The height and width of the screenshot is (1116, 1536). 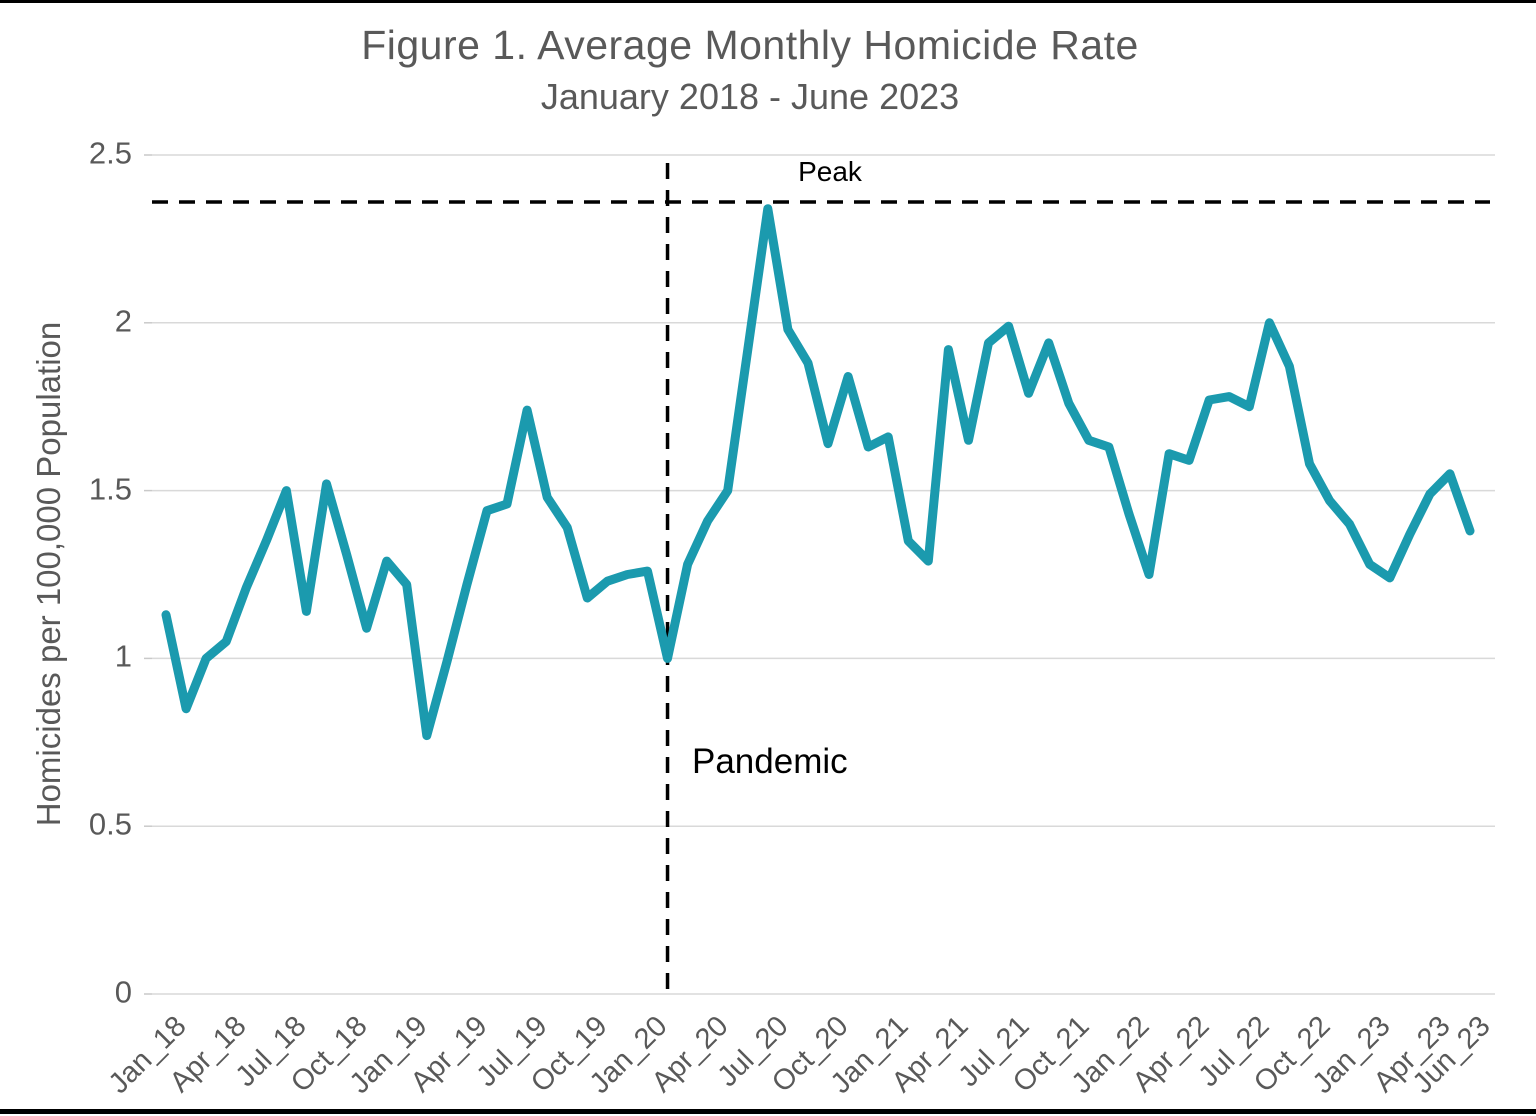 What do you see at coordinates (750, 45) in the screenshot?
I see `chart-title: Figure 1. Average Monthly Homicide Rate` at bounding box center [750, 45].